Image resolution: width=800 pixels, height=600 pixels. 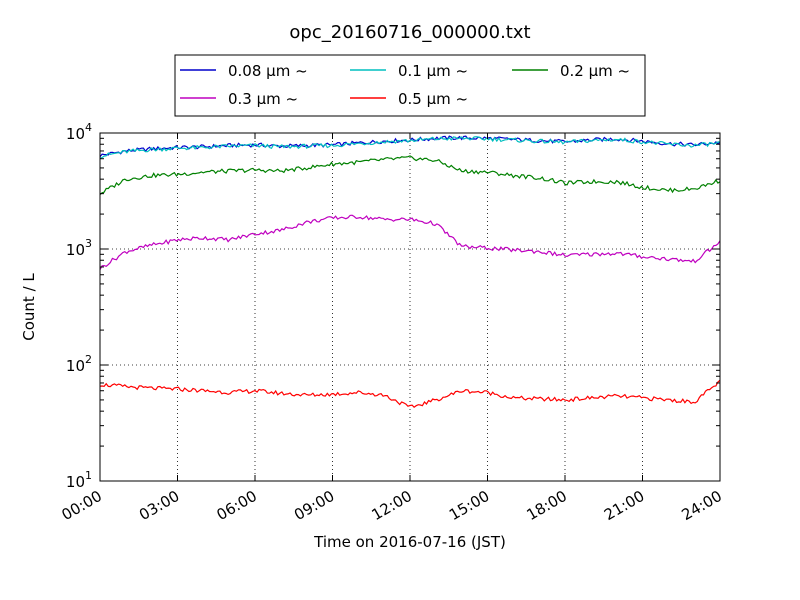 I want to click on x-tick-label: 15:00, so click(x=469, y=505).